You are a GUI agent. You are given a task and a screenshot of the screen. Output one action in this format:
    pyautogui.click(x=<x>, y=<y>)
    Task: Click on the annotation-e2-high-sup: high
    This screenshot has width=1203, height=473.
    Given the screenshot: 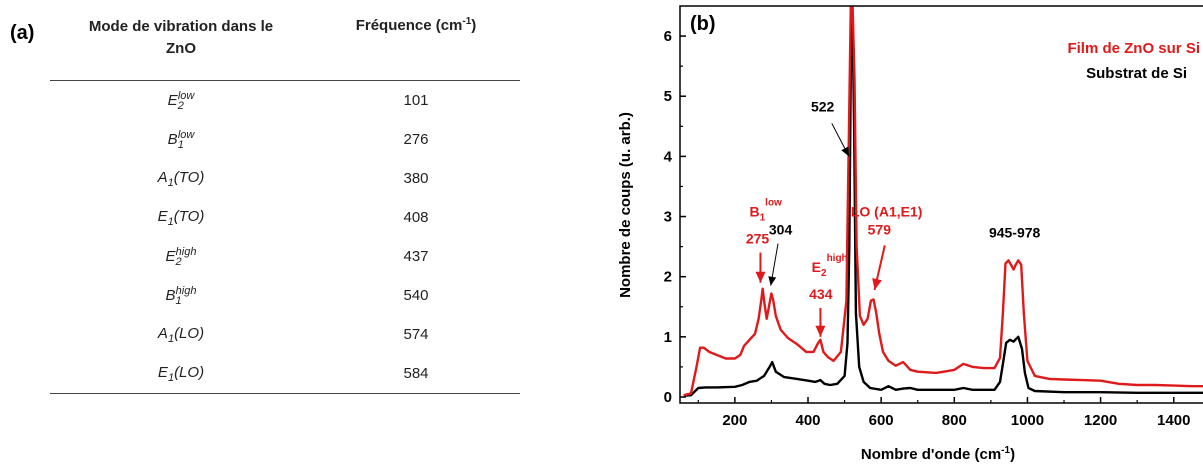 What is the action you would take?
    pyautogui.click(x=837, y=258)
    